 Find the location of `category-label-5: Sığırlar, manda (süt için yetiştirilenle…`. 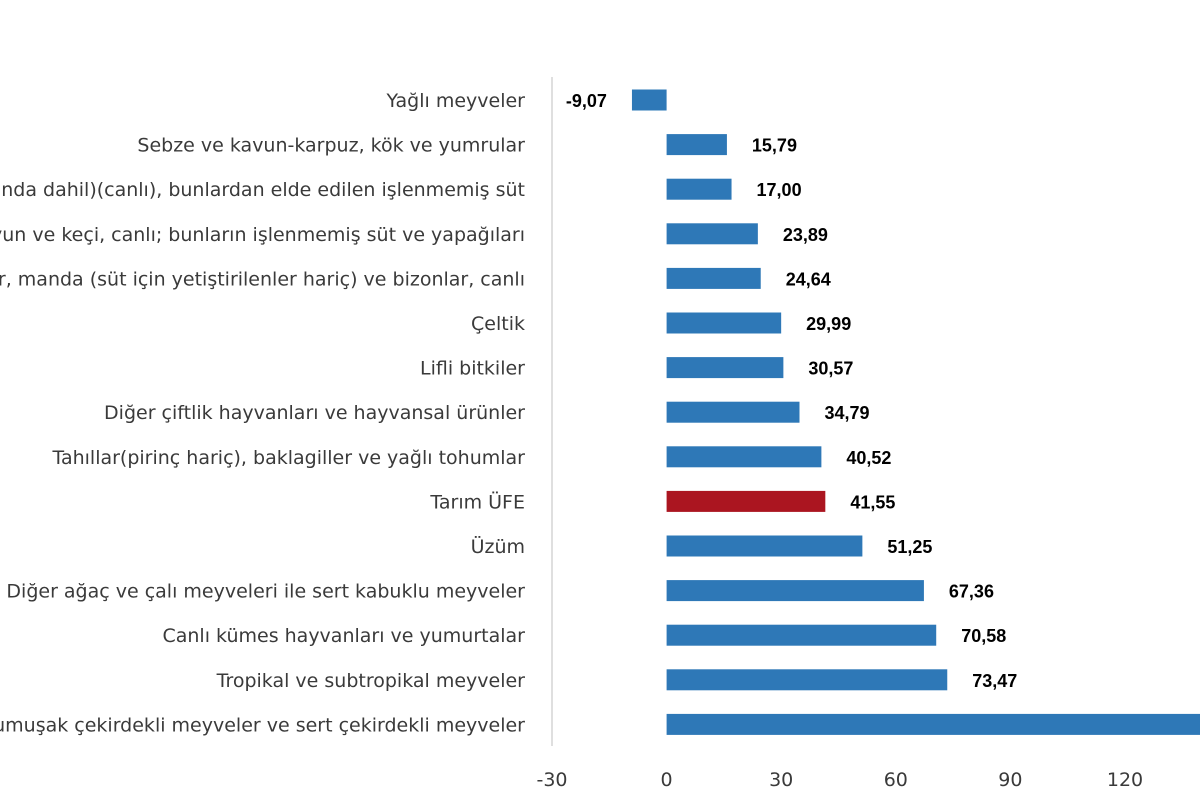

category-label-5: Sığırlar, manda (süt için yetiştirilenle… is located at coordinates (262, 279).